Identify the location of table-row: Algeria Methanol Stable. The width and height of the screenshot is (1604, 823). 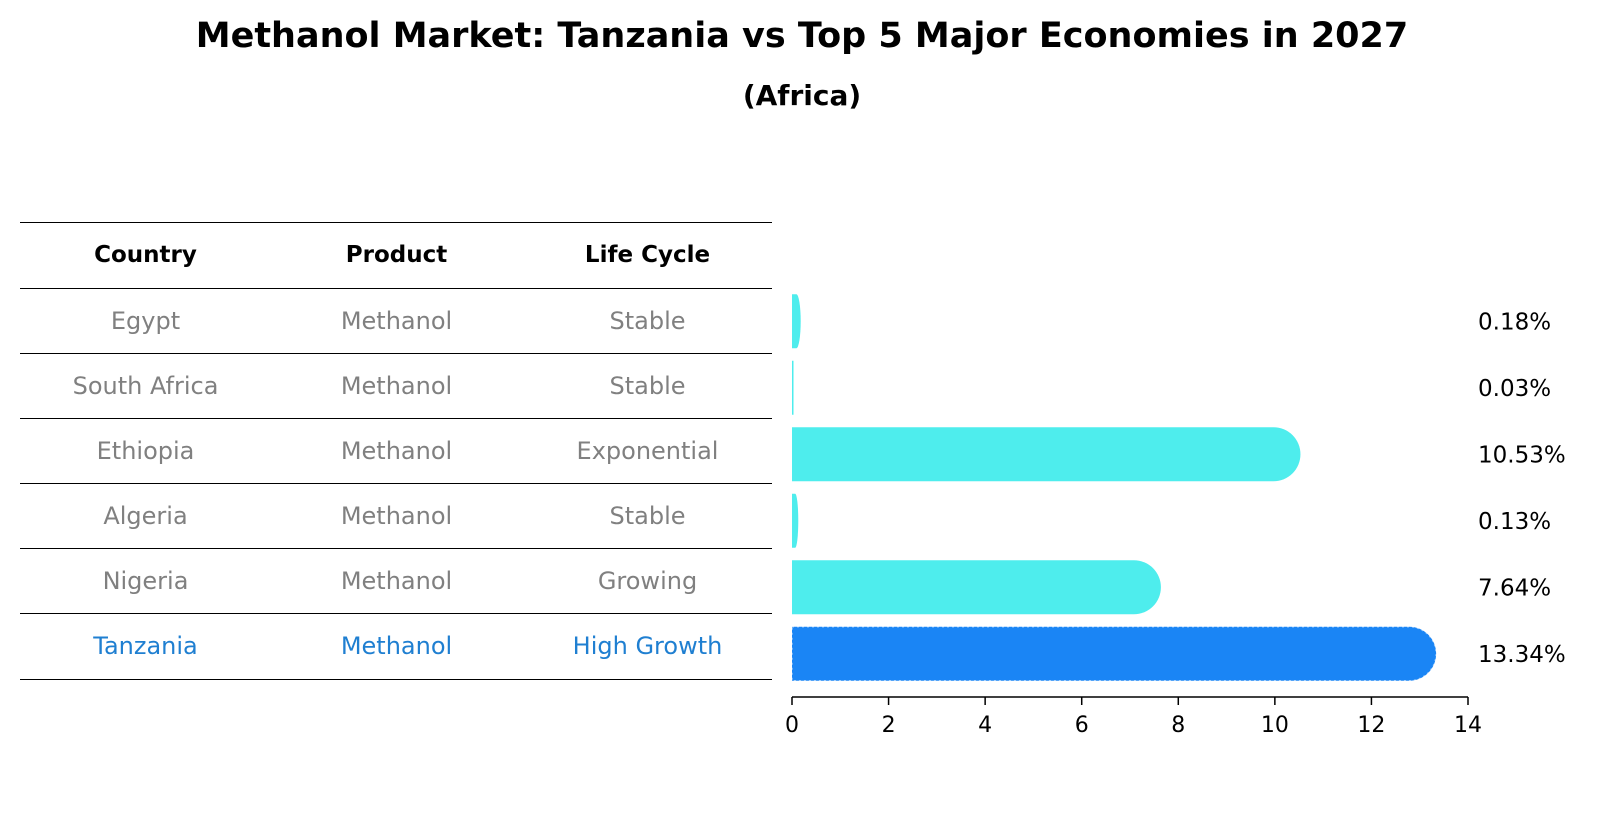
(396, 516).